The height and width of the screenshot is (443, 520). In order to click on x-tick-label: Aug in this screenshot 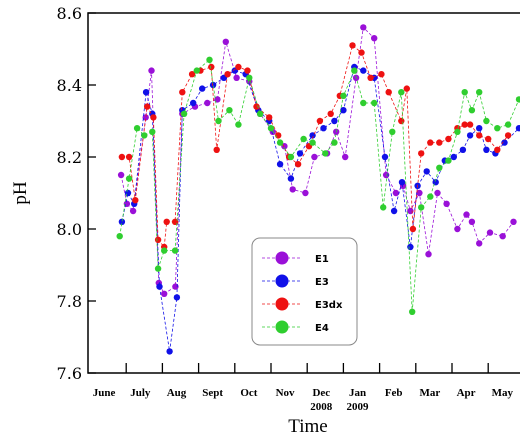, I will do `click(177, 393)`.